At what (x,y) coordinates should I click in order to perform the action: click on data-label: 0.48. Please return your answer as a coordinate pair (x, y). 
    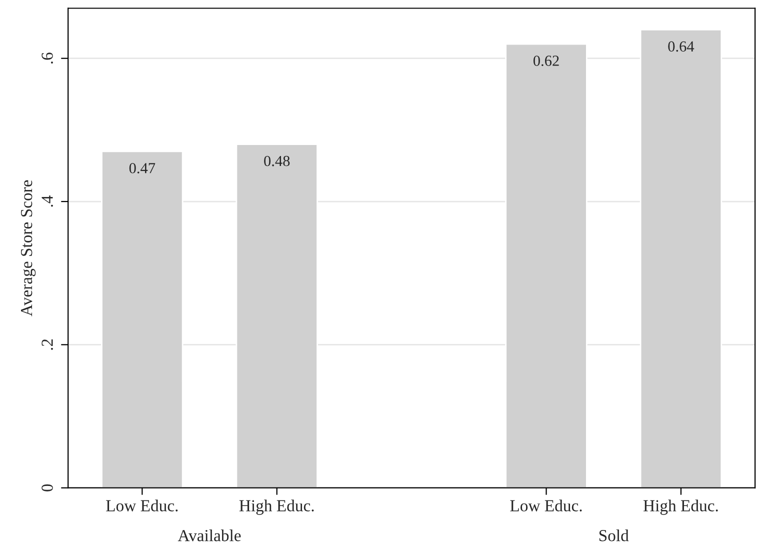
    Looking at the image, I should click on (277, 161).